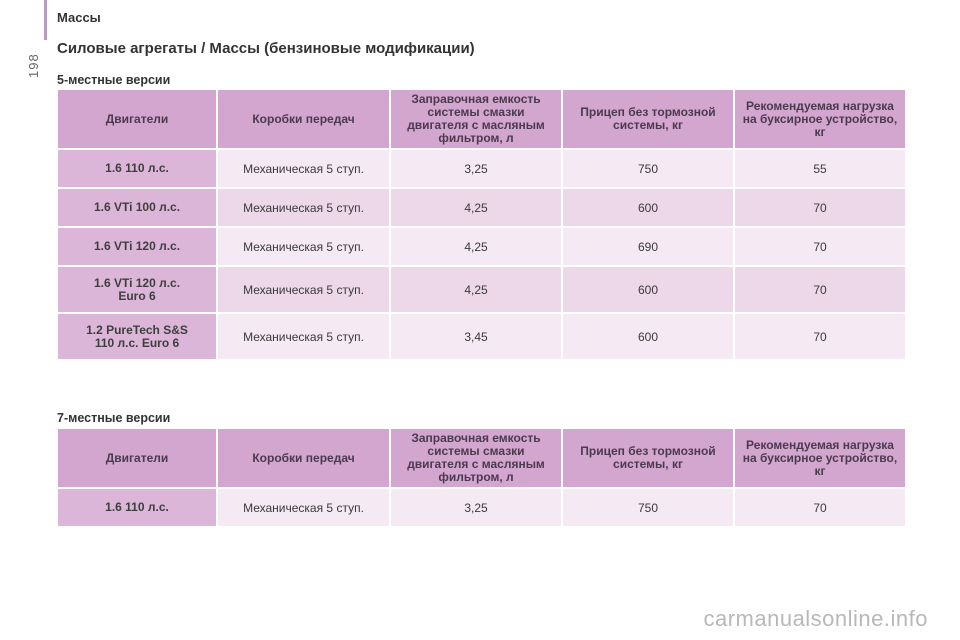 This screenshot has width=960, height=640. I want to click on engine-cell: 1.6 VTi 100 л.с., so click(137, 207).